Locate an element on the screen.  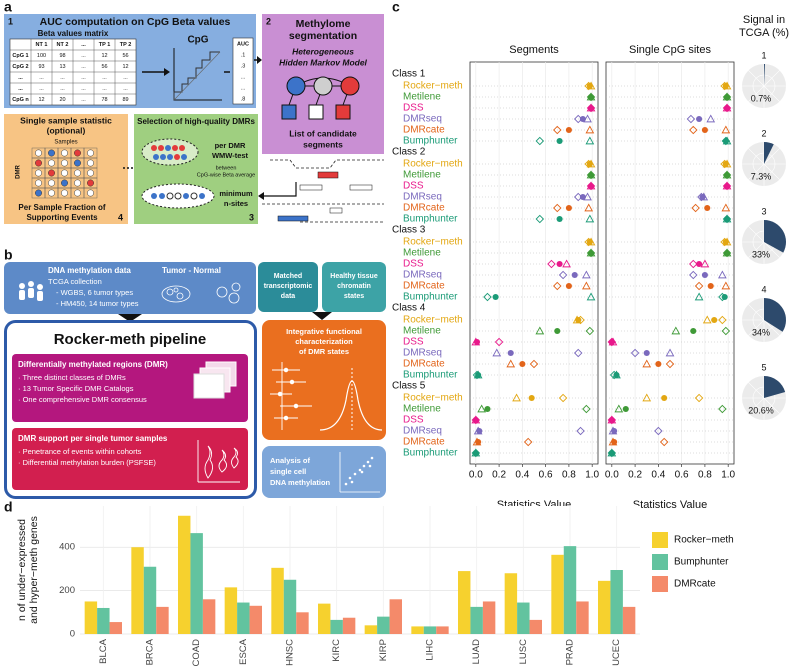
auc-bg is located at coordinates (243, 71).